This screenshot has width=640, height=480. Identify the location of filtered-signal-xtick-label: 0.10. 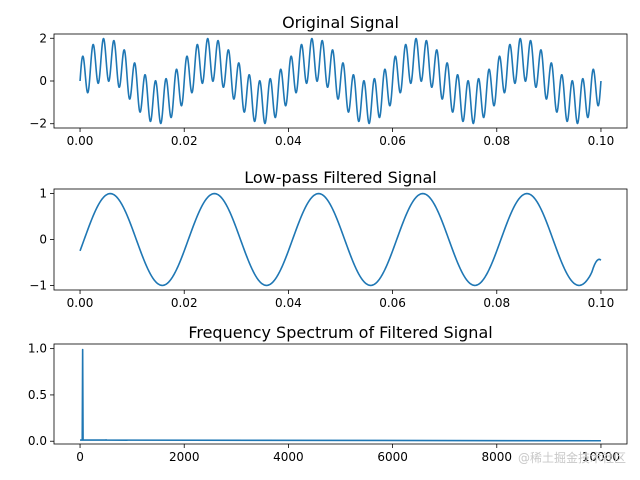
(601, 303).